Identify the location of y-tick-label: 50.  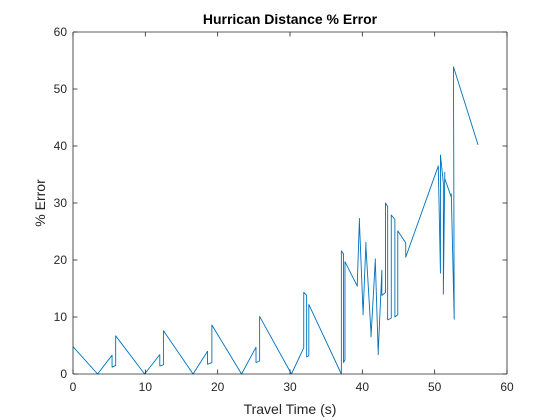
(61, 89).